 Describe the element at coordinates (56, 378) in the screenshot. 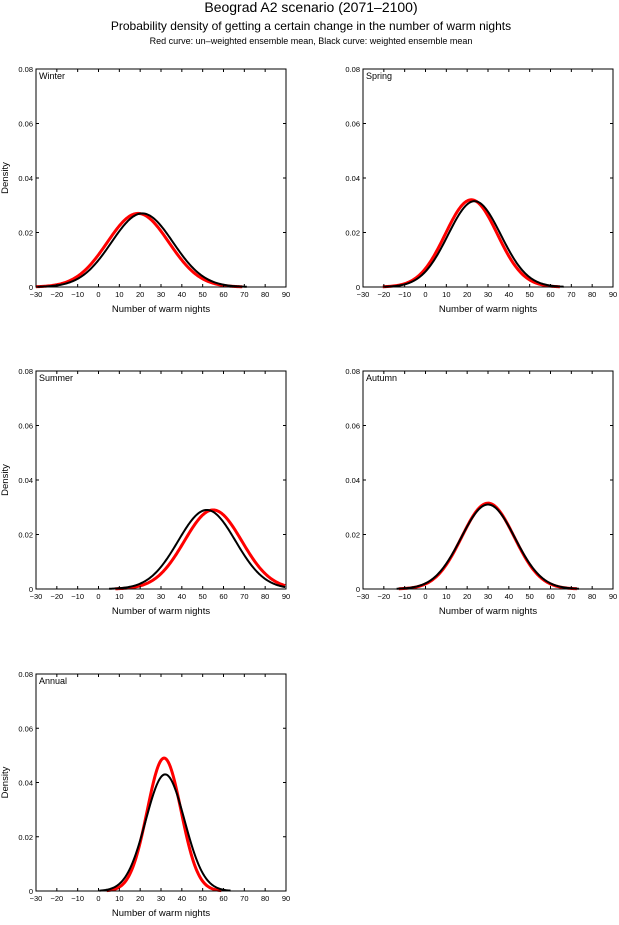

I see `panel-label: Summer` at that location.